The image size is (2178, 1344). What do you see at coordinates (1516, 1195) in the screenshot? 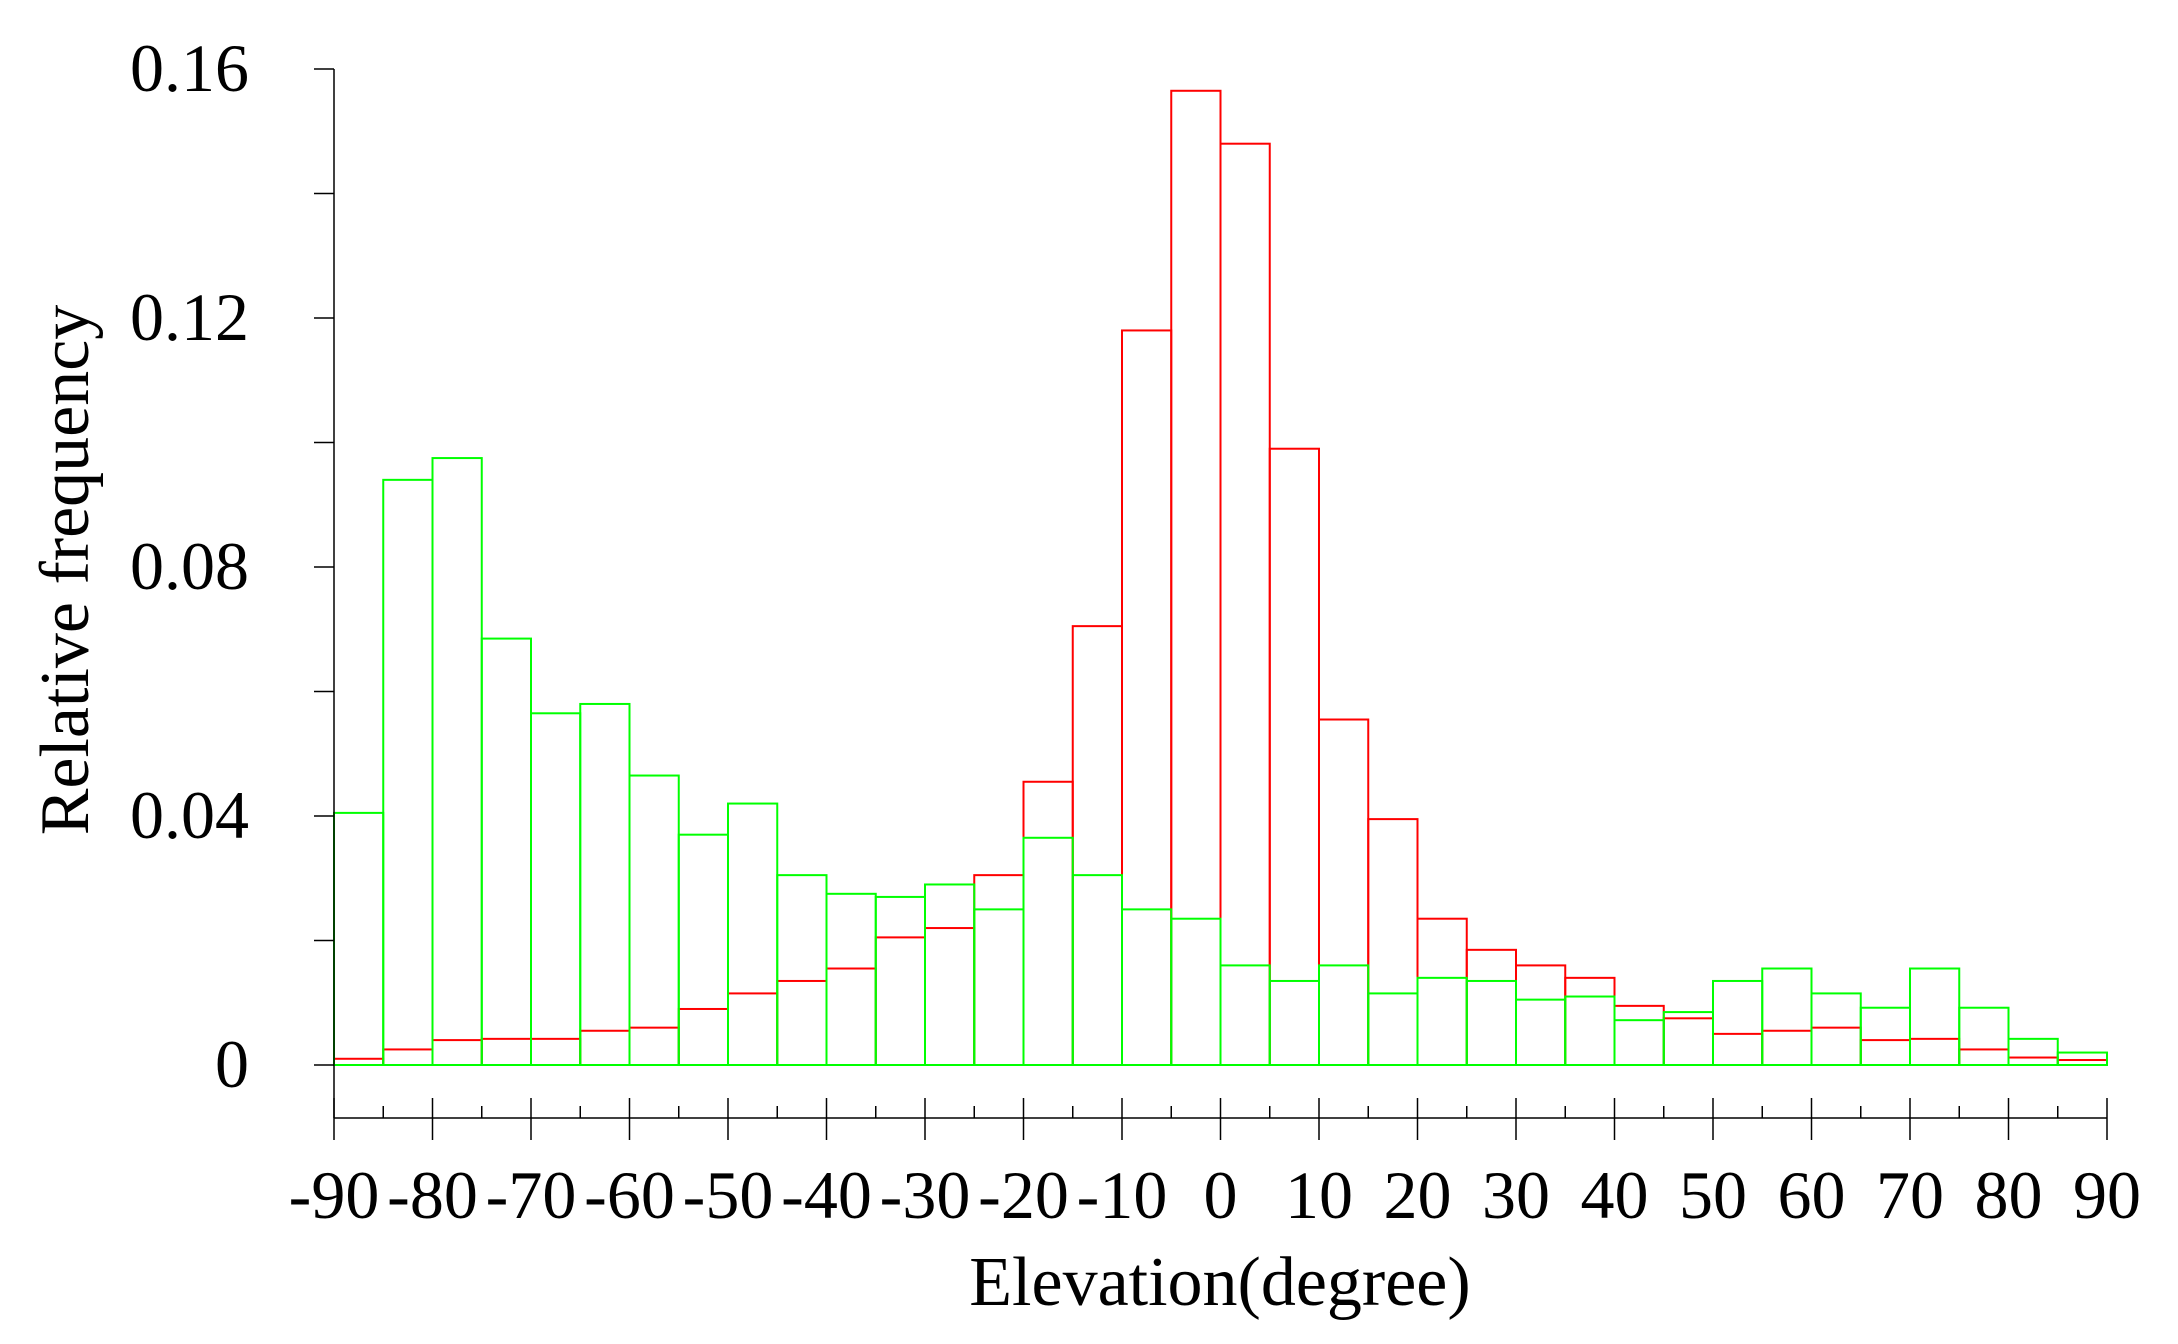
I see `x-tick-label: 30` at bounding box center [1516, 1195].